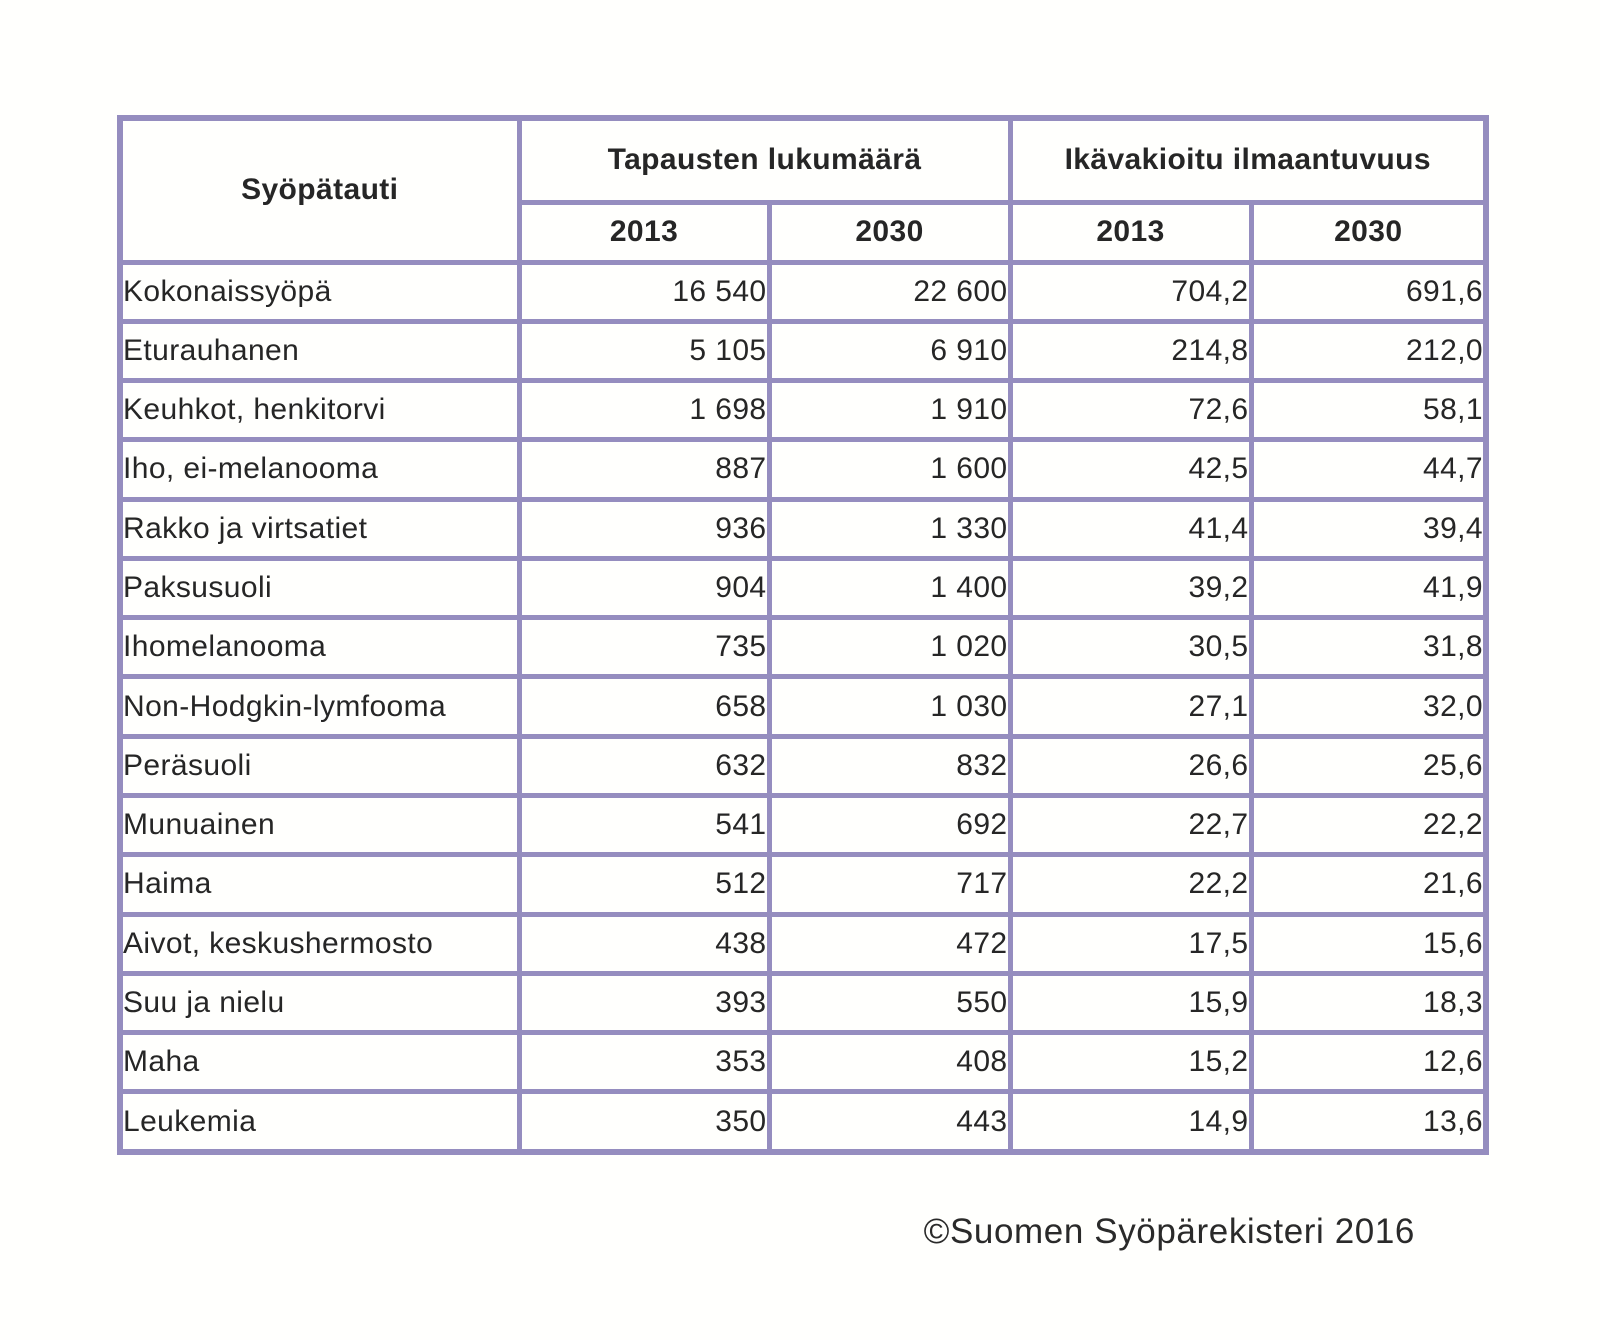 The image size is (1600, 1340). I want to click on cases-2030-cell: 1 910, so click(889, 410).